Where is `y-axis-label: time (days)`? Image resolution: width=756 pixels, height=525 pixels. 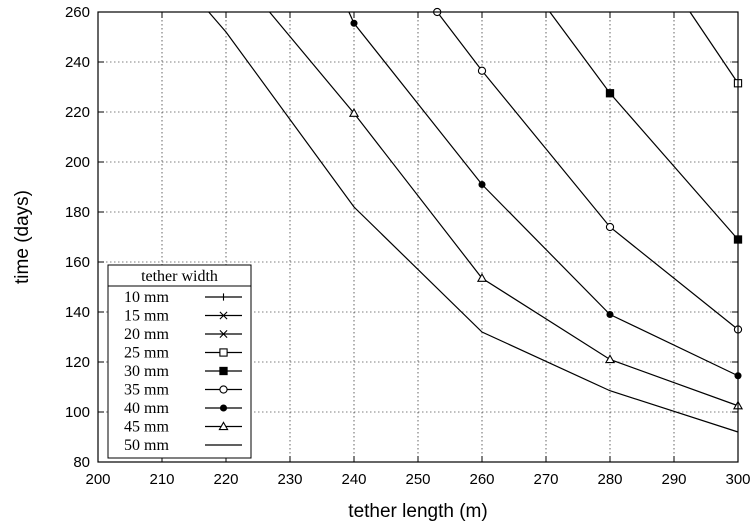
y-axis-label: time (days) is located at coordinates (22, 237).